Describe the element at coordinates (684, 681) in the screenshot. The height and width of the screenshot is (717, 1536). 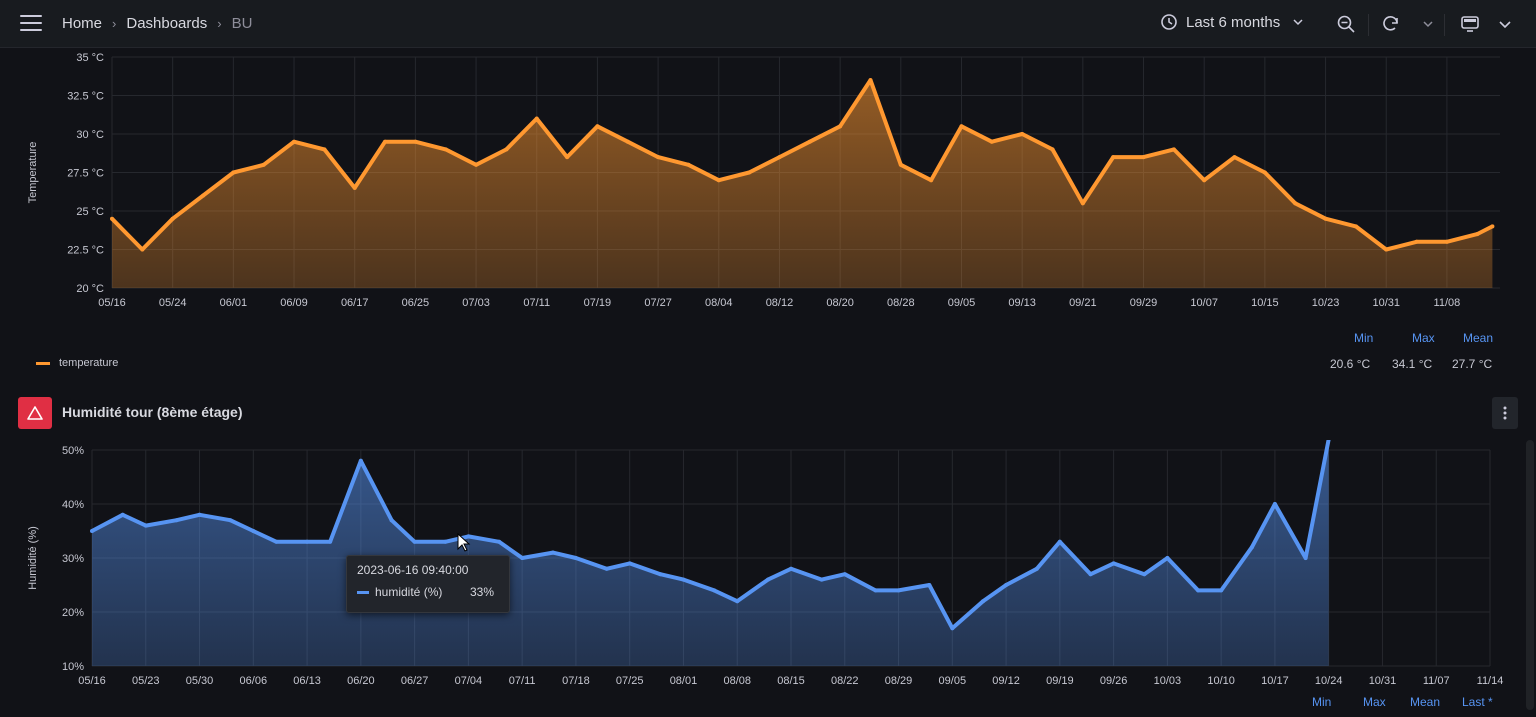
I see `hum-x-tick-label: 08/01` at that location.